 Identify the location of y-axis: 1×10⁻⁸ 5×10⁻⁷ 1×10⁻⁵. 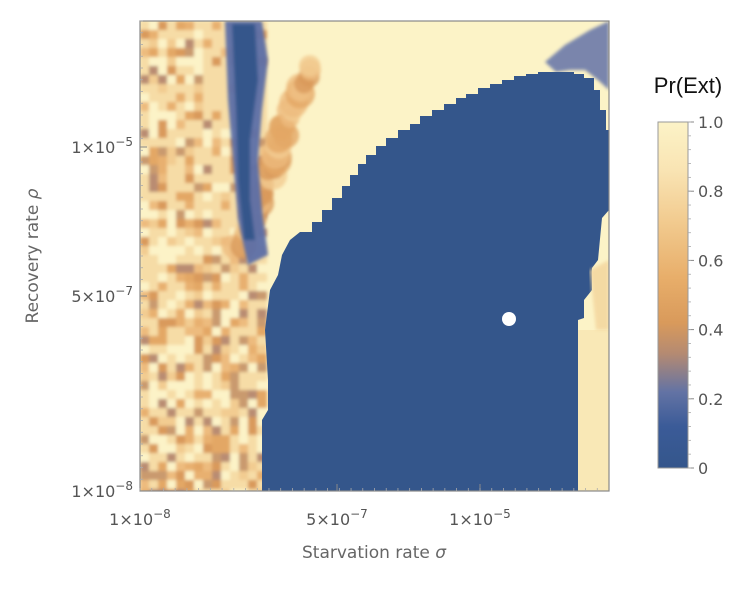
(109, 260).